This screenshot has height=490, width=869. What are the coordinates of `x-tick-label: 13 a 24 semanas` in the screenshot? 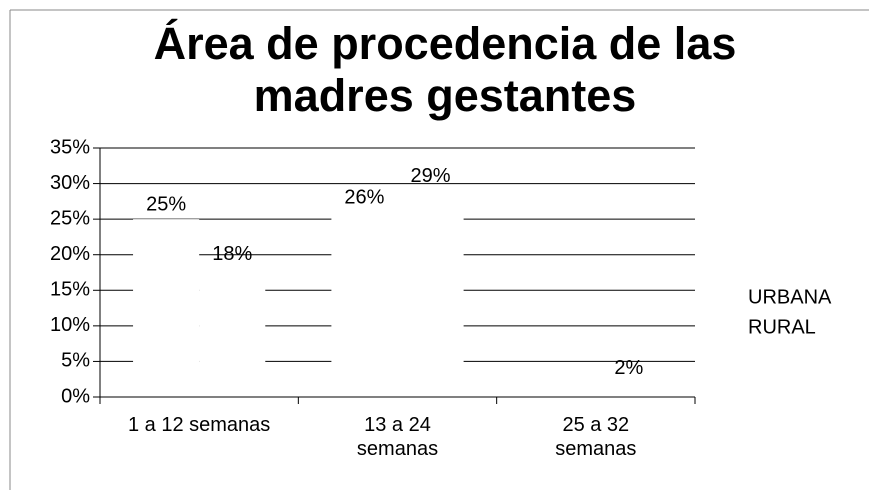 It's located at (397, 437).